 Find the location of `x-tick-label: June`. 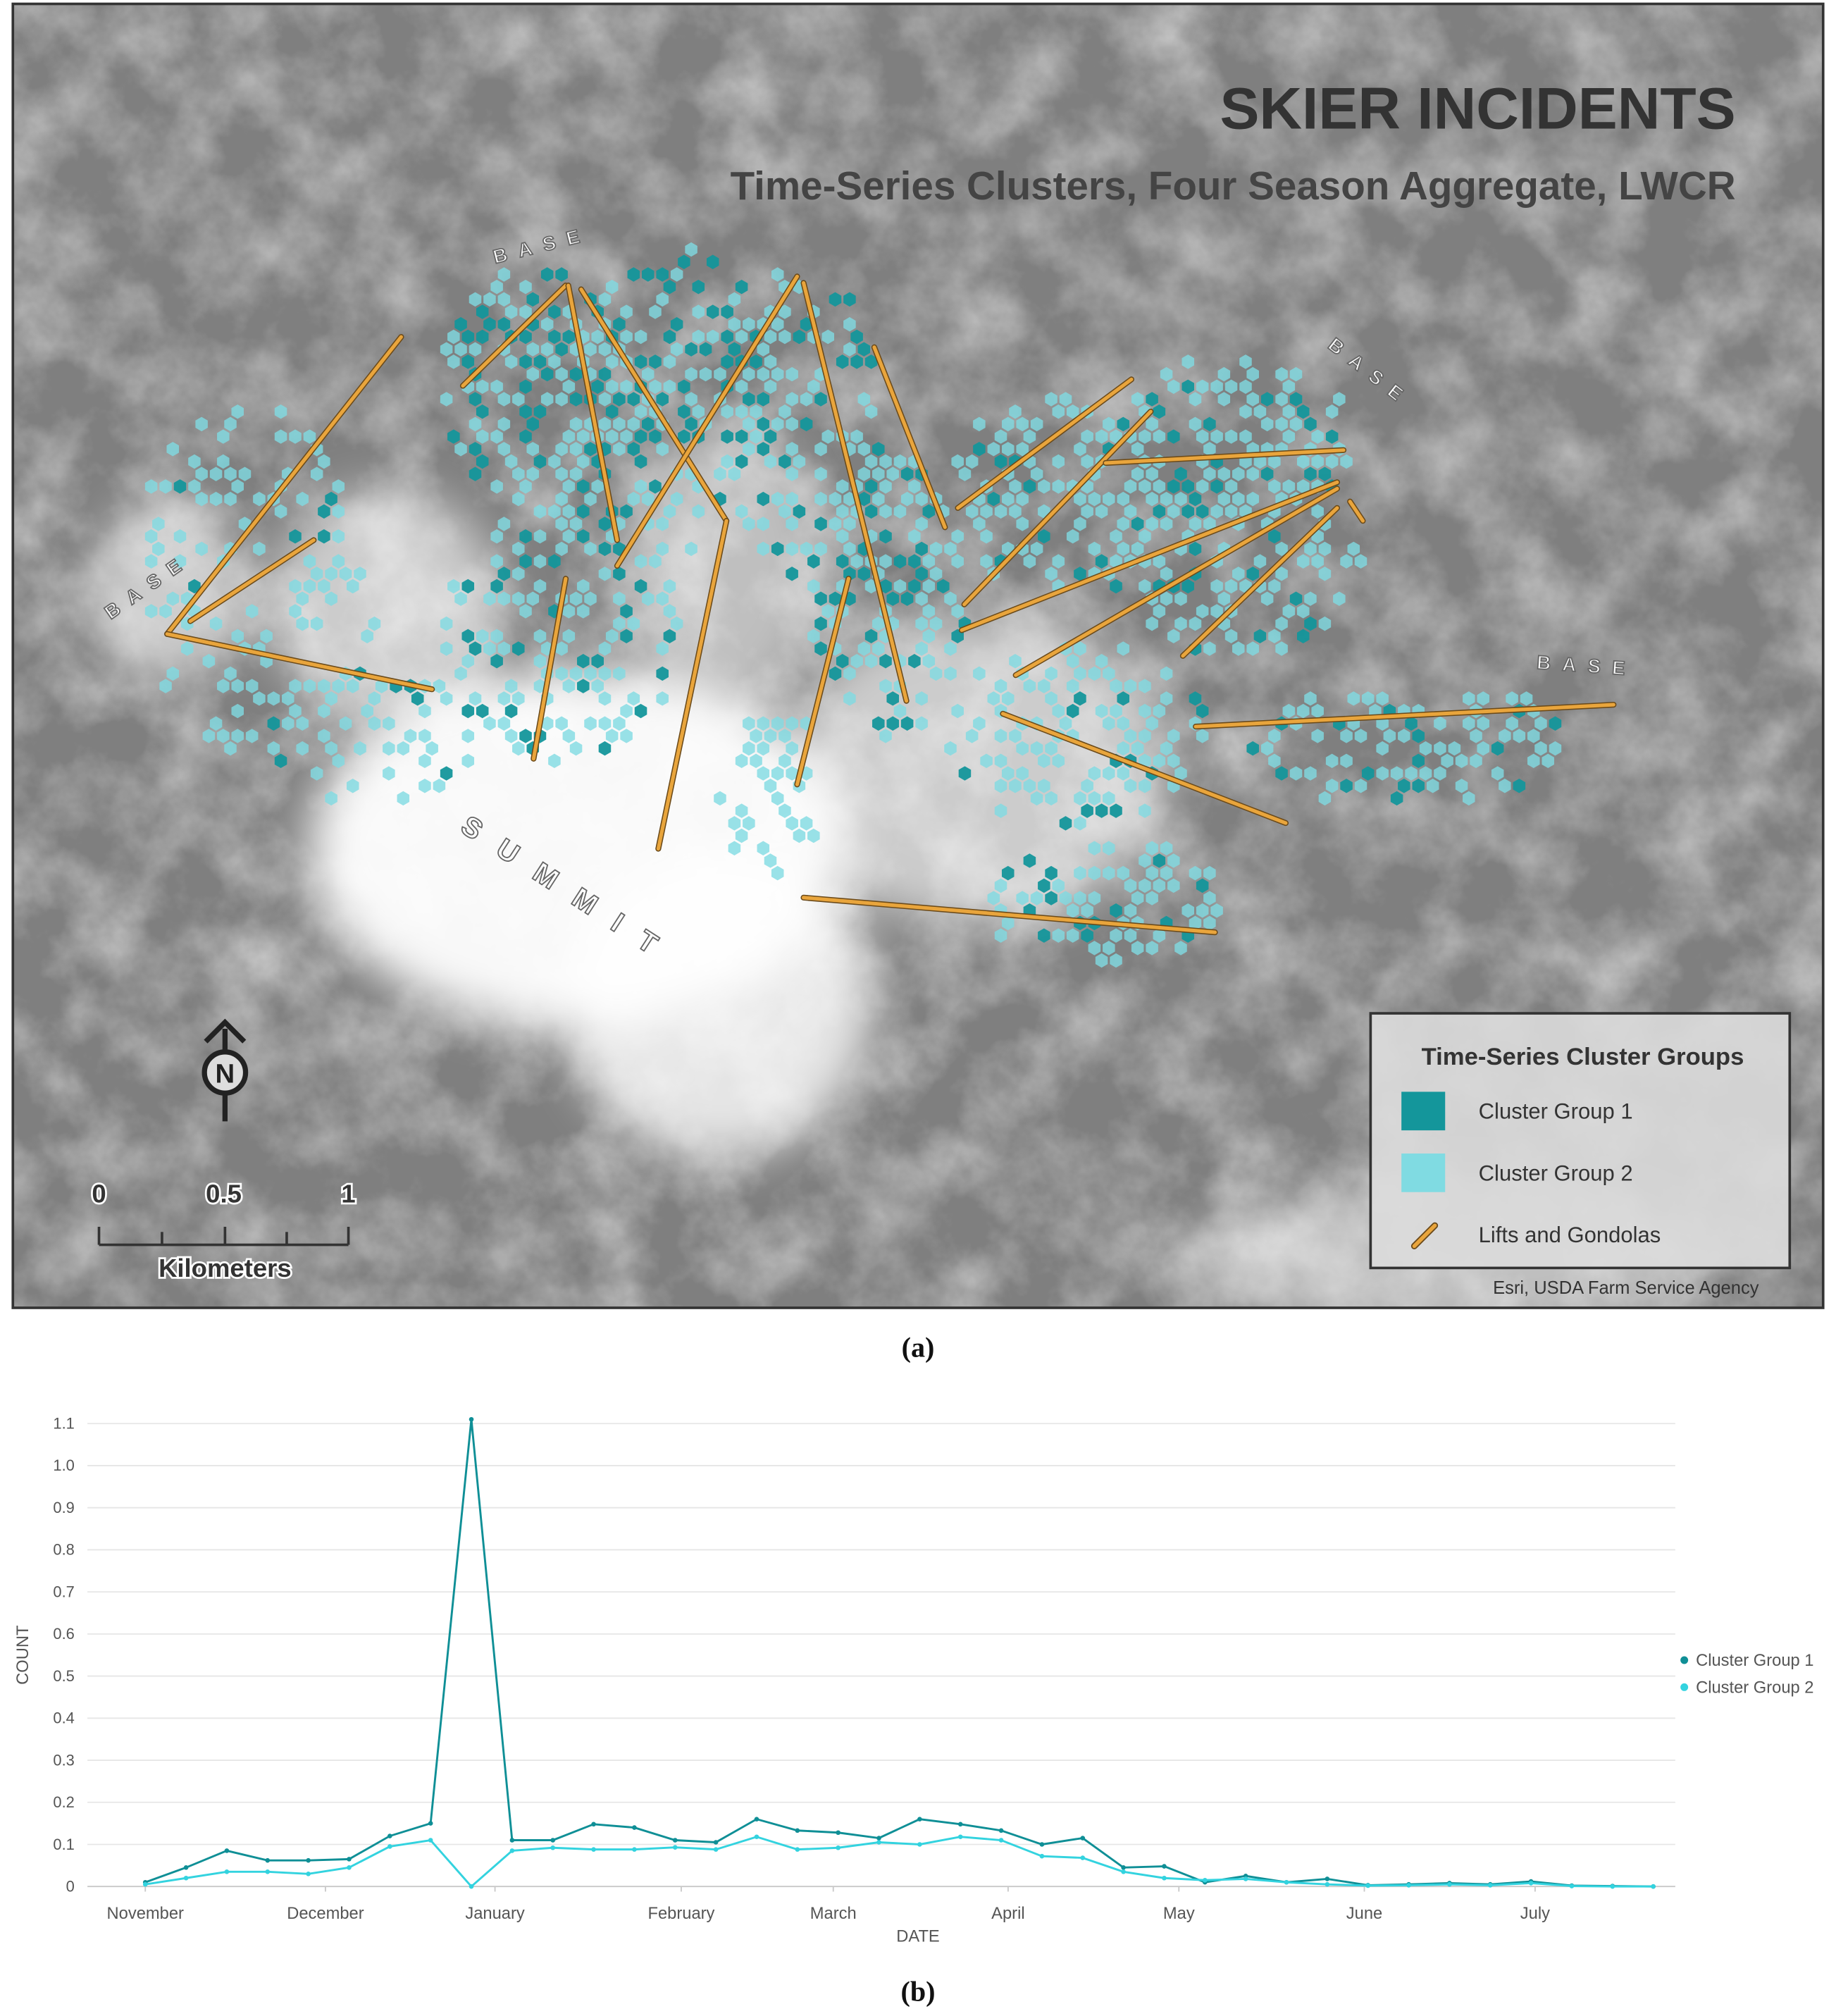

x-tick-label: June is located at coordinates (1364, 1914).